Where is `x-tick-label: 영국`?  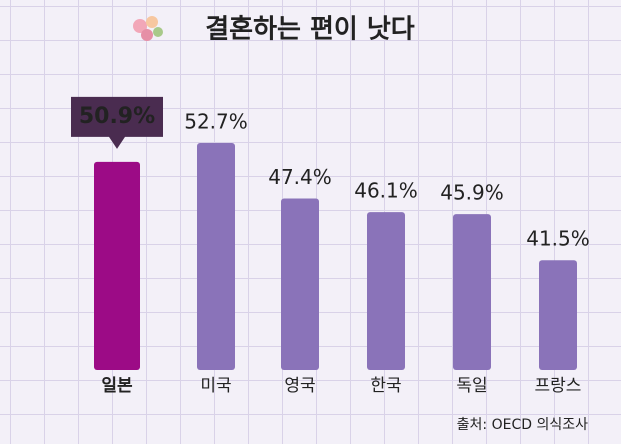 x-tick-label: 영국 is located at coordinates (299, 386).